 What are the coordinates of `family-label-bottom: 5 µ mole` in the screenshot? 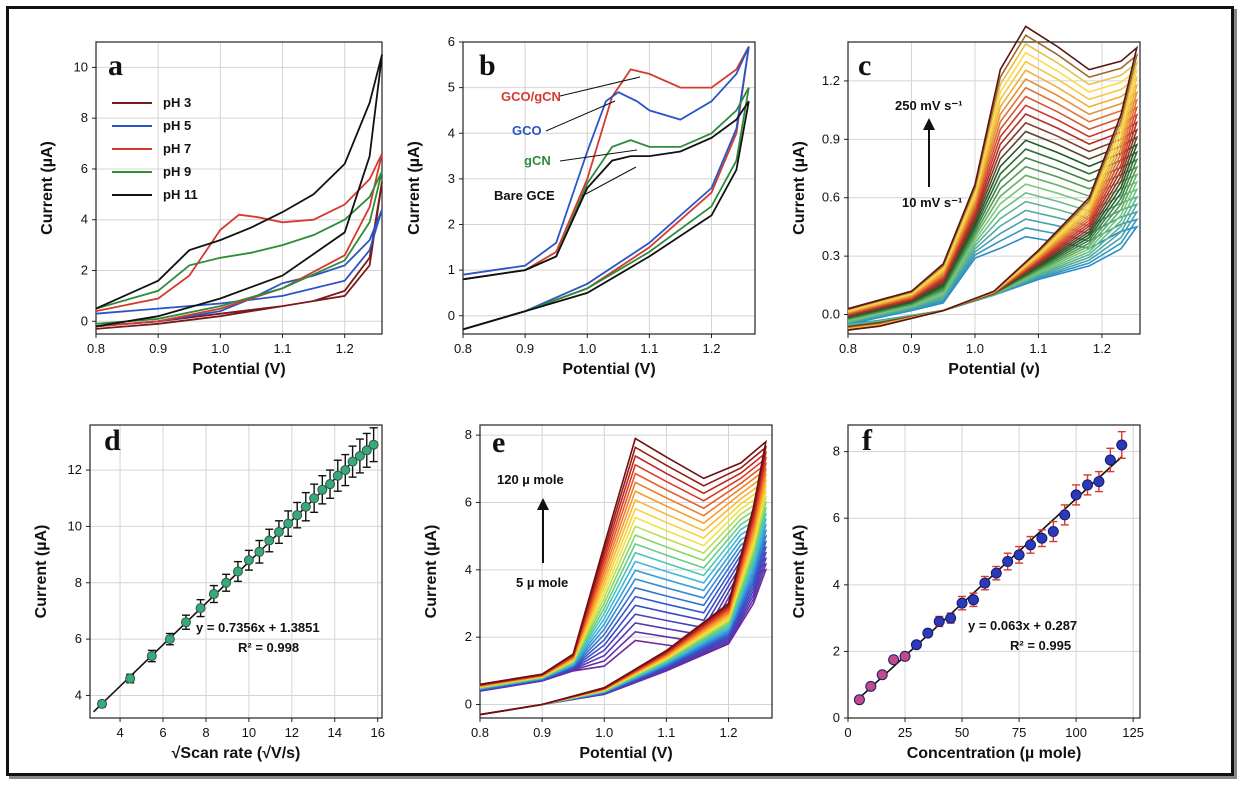 It's located at (542, 582).